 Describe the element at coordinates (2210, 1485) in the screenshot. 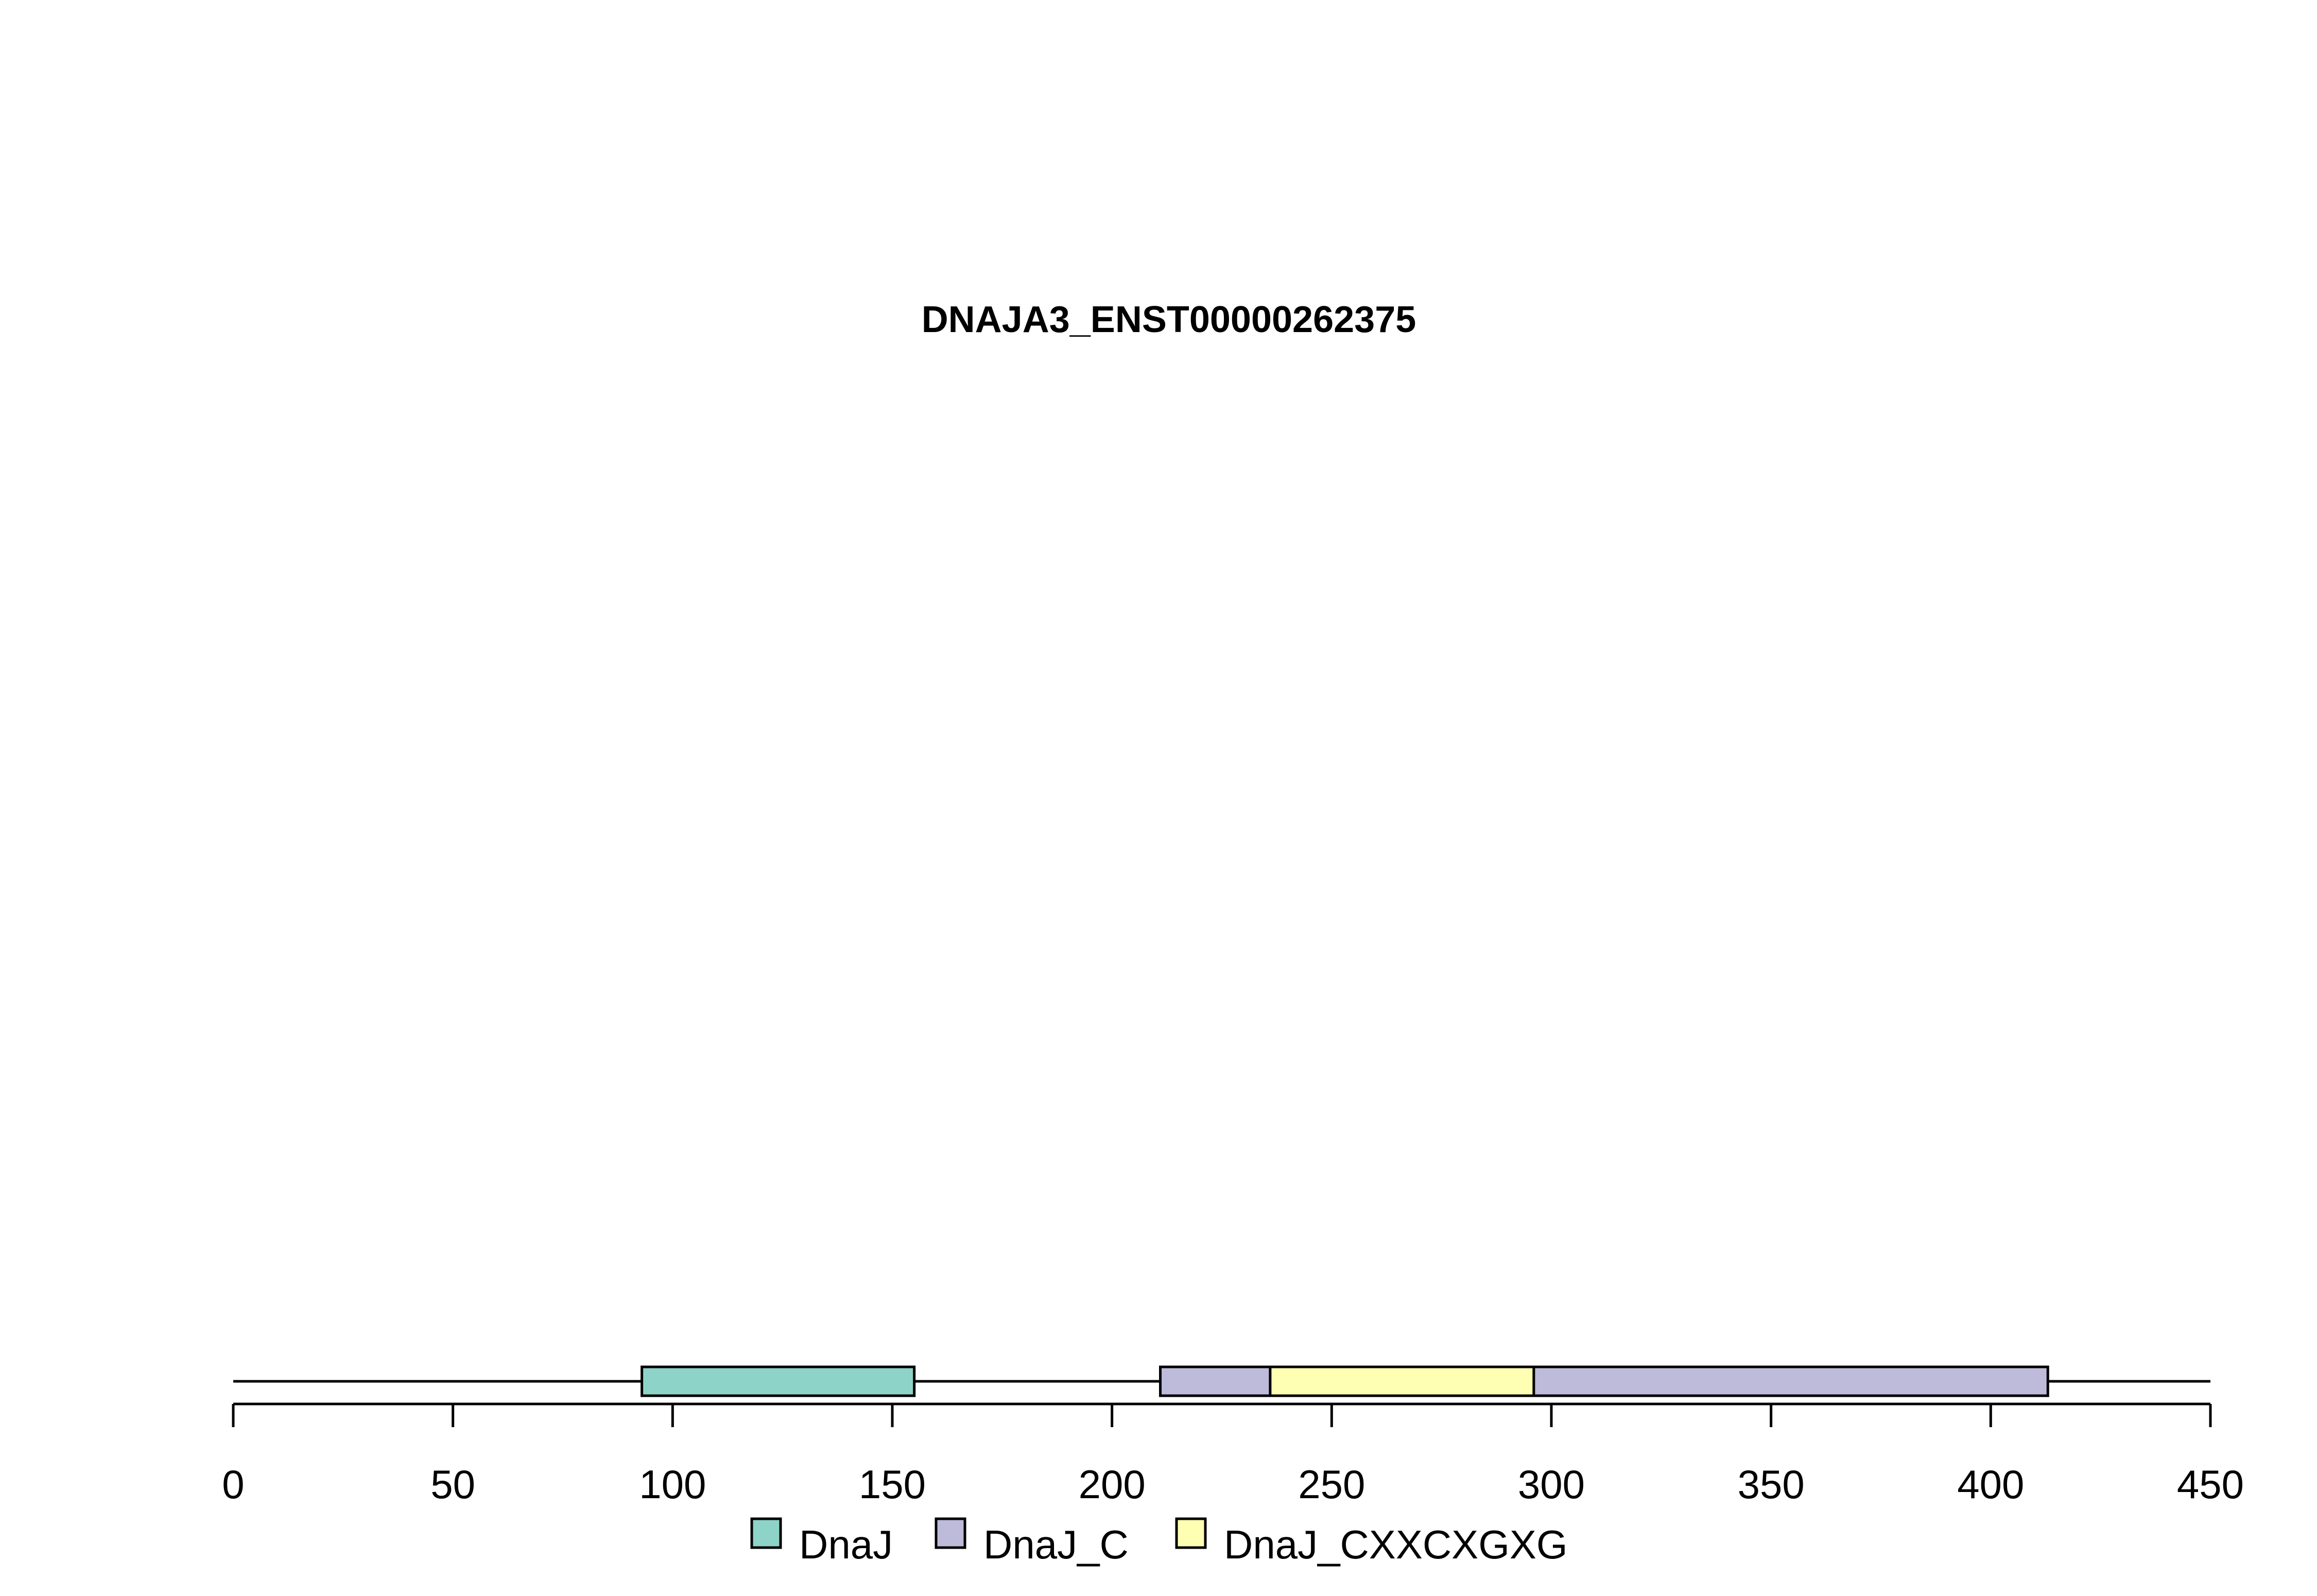

I see `x-axis-tick-label: 450` at that location.